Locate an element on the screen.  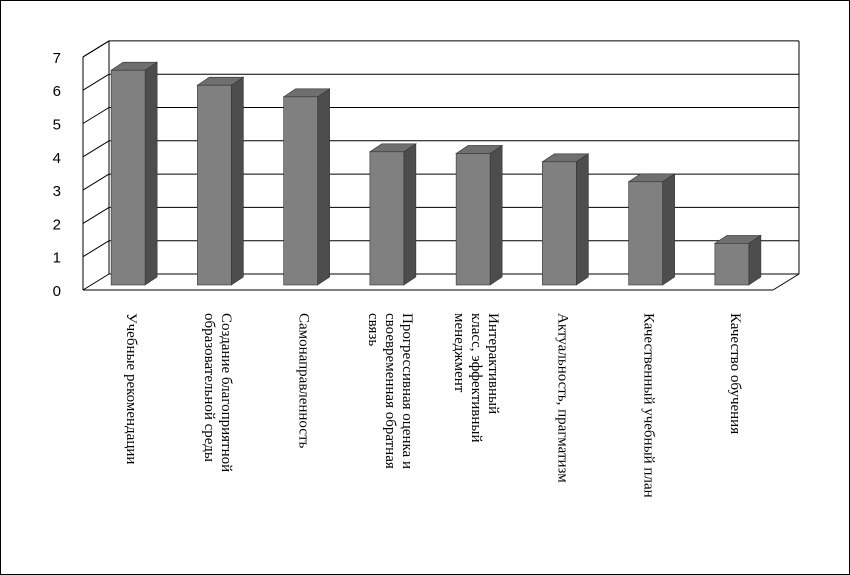
category-label-line: своевременная обратная is located at coordinates (390, 391).